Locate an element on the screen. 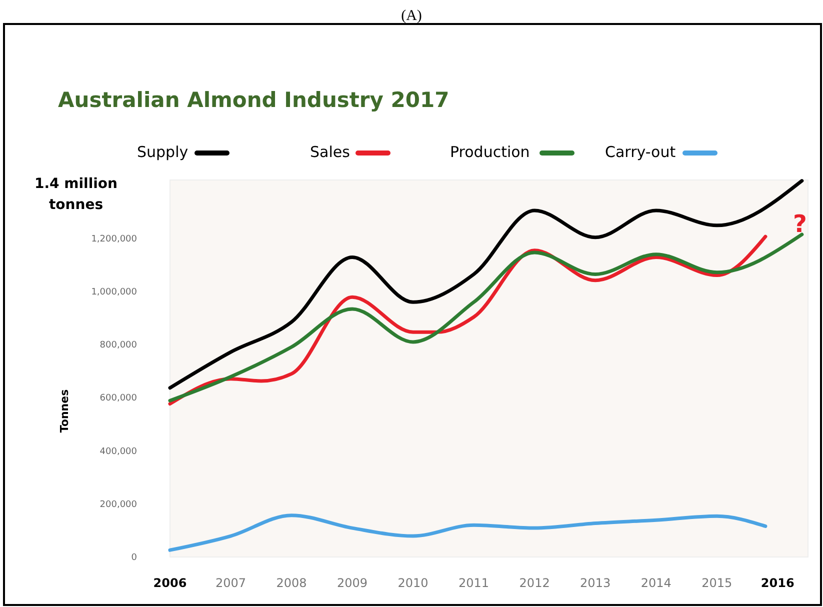 Image resolution: width=823 pixels, height=607 pixels. line-series is located at coordinates (468, 533).